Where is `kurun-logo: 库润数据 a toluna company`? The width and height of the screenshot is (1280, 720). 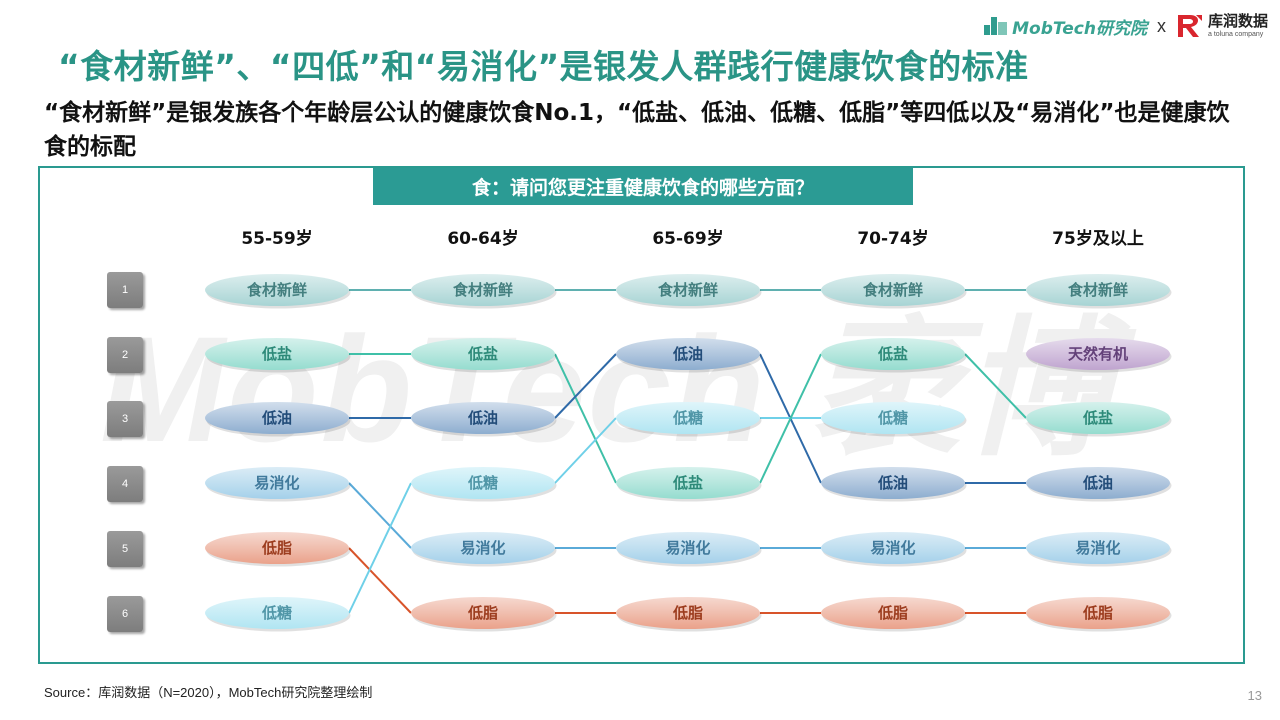 kurun-logo: 库润数据 a toluna company is located at coordinates (1222, 26).